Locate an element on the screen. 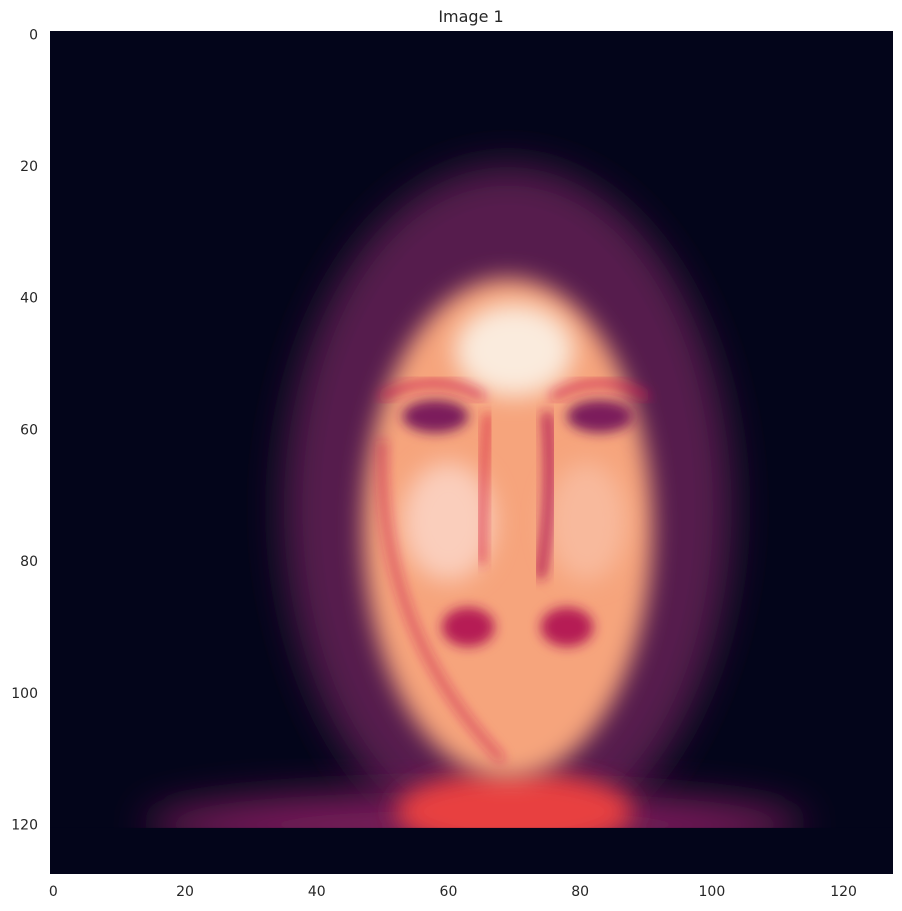  nose-shadow-left is located at coordinates (484, 488).